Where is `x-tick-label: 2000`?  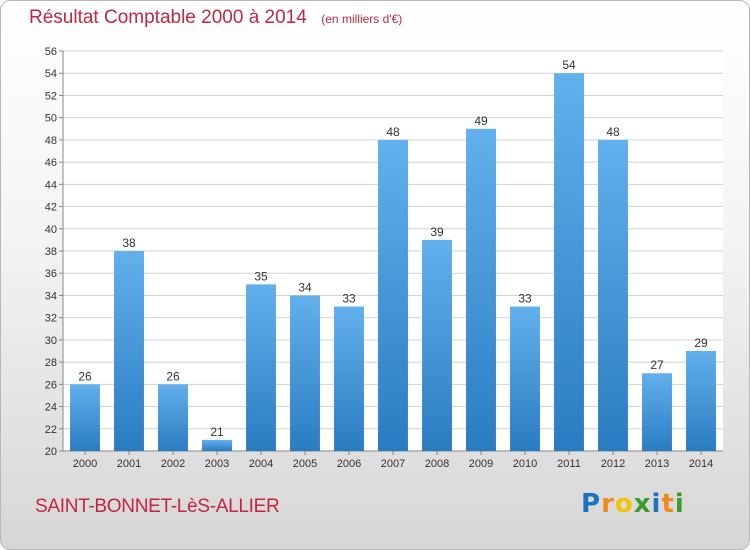 x-tick-label: 2000 is located at coordinates (85, 464).